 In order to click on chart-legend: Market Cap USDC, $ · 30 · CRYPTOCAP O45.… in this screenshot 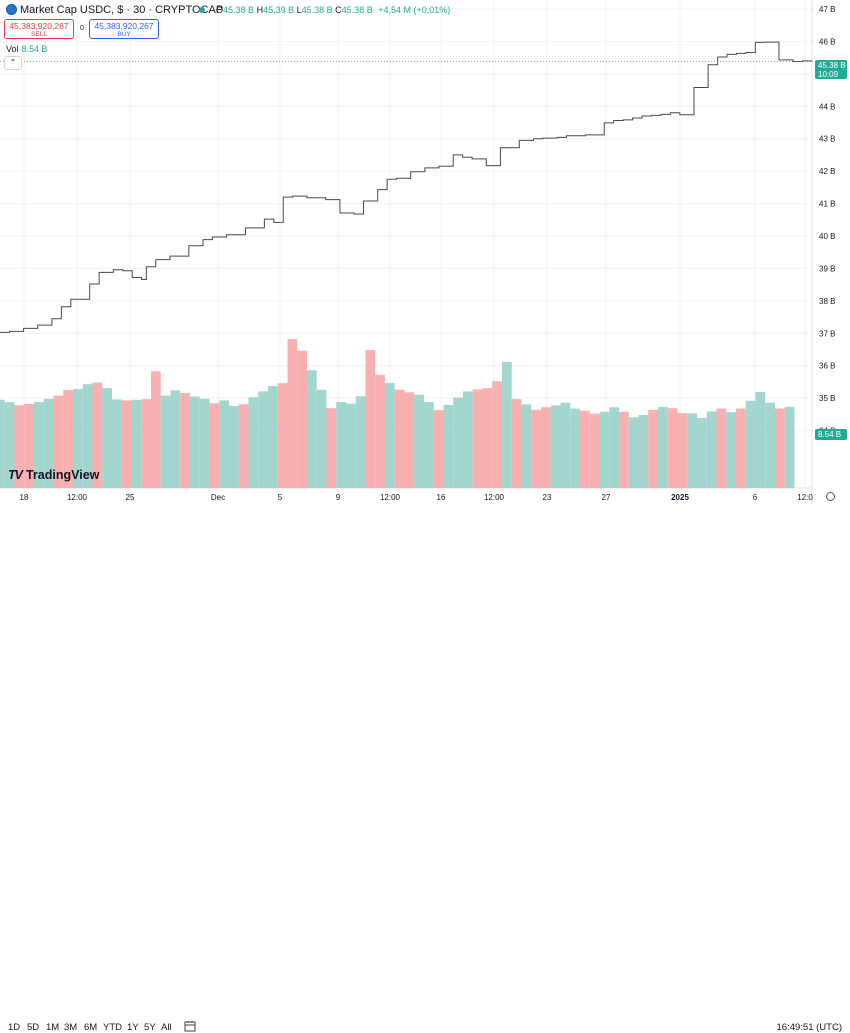, I will do `click(406, 10)`.